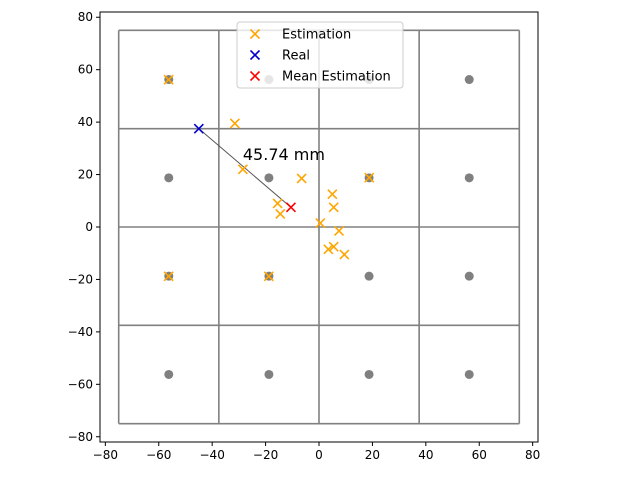 This screenshot has height=485, width=640. I want to click on x-tick-label: −40, so click(212, 455).